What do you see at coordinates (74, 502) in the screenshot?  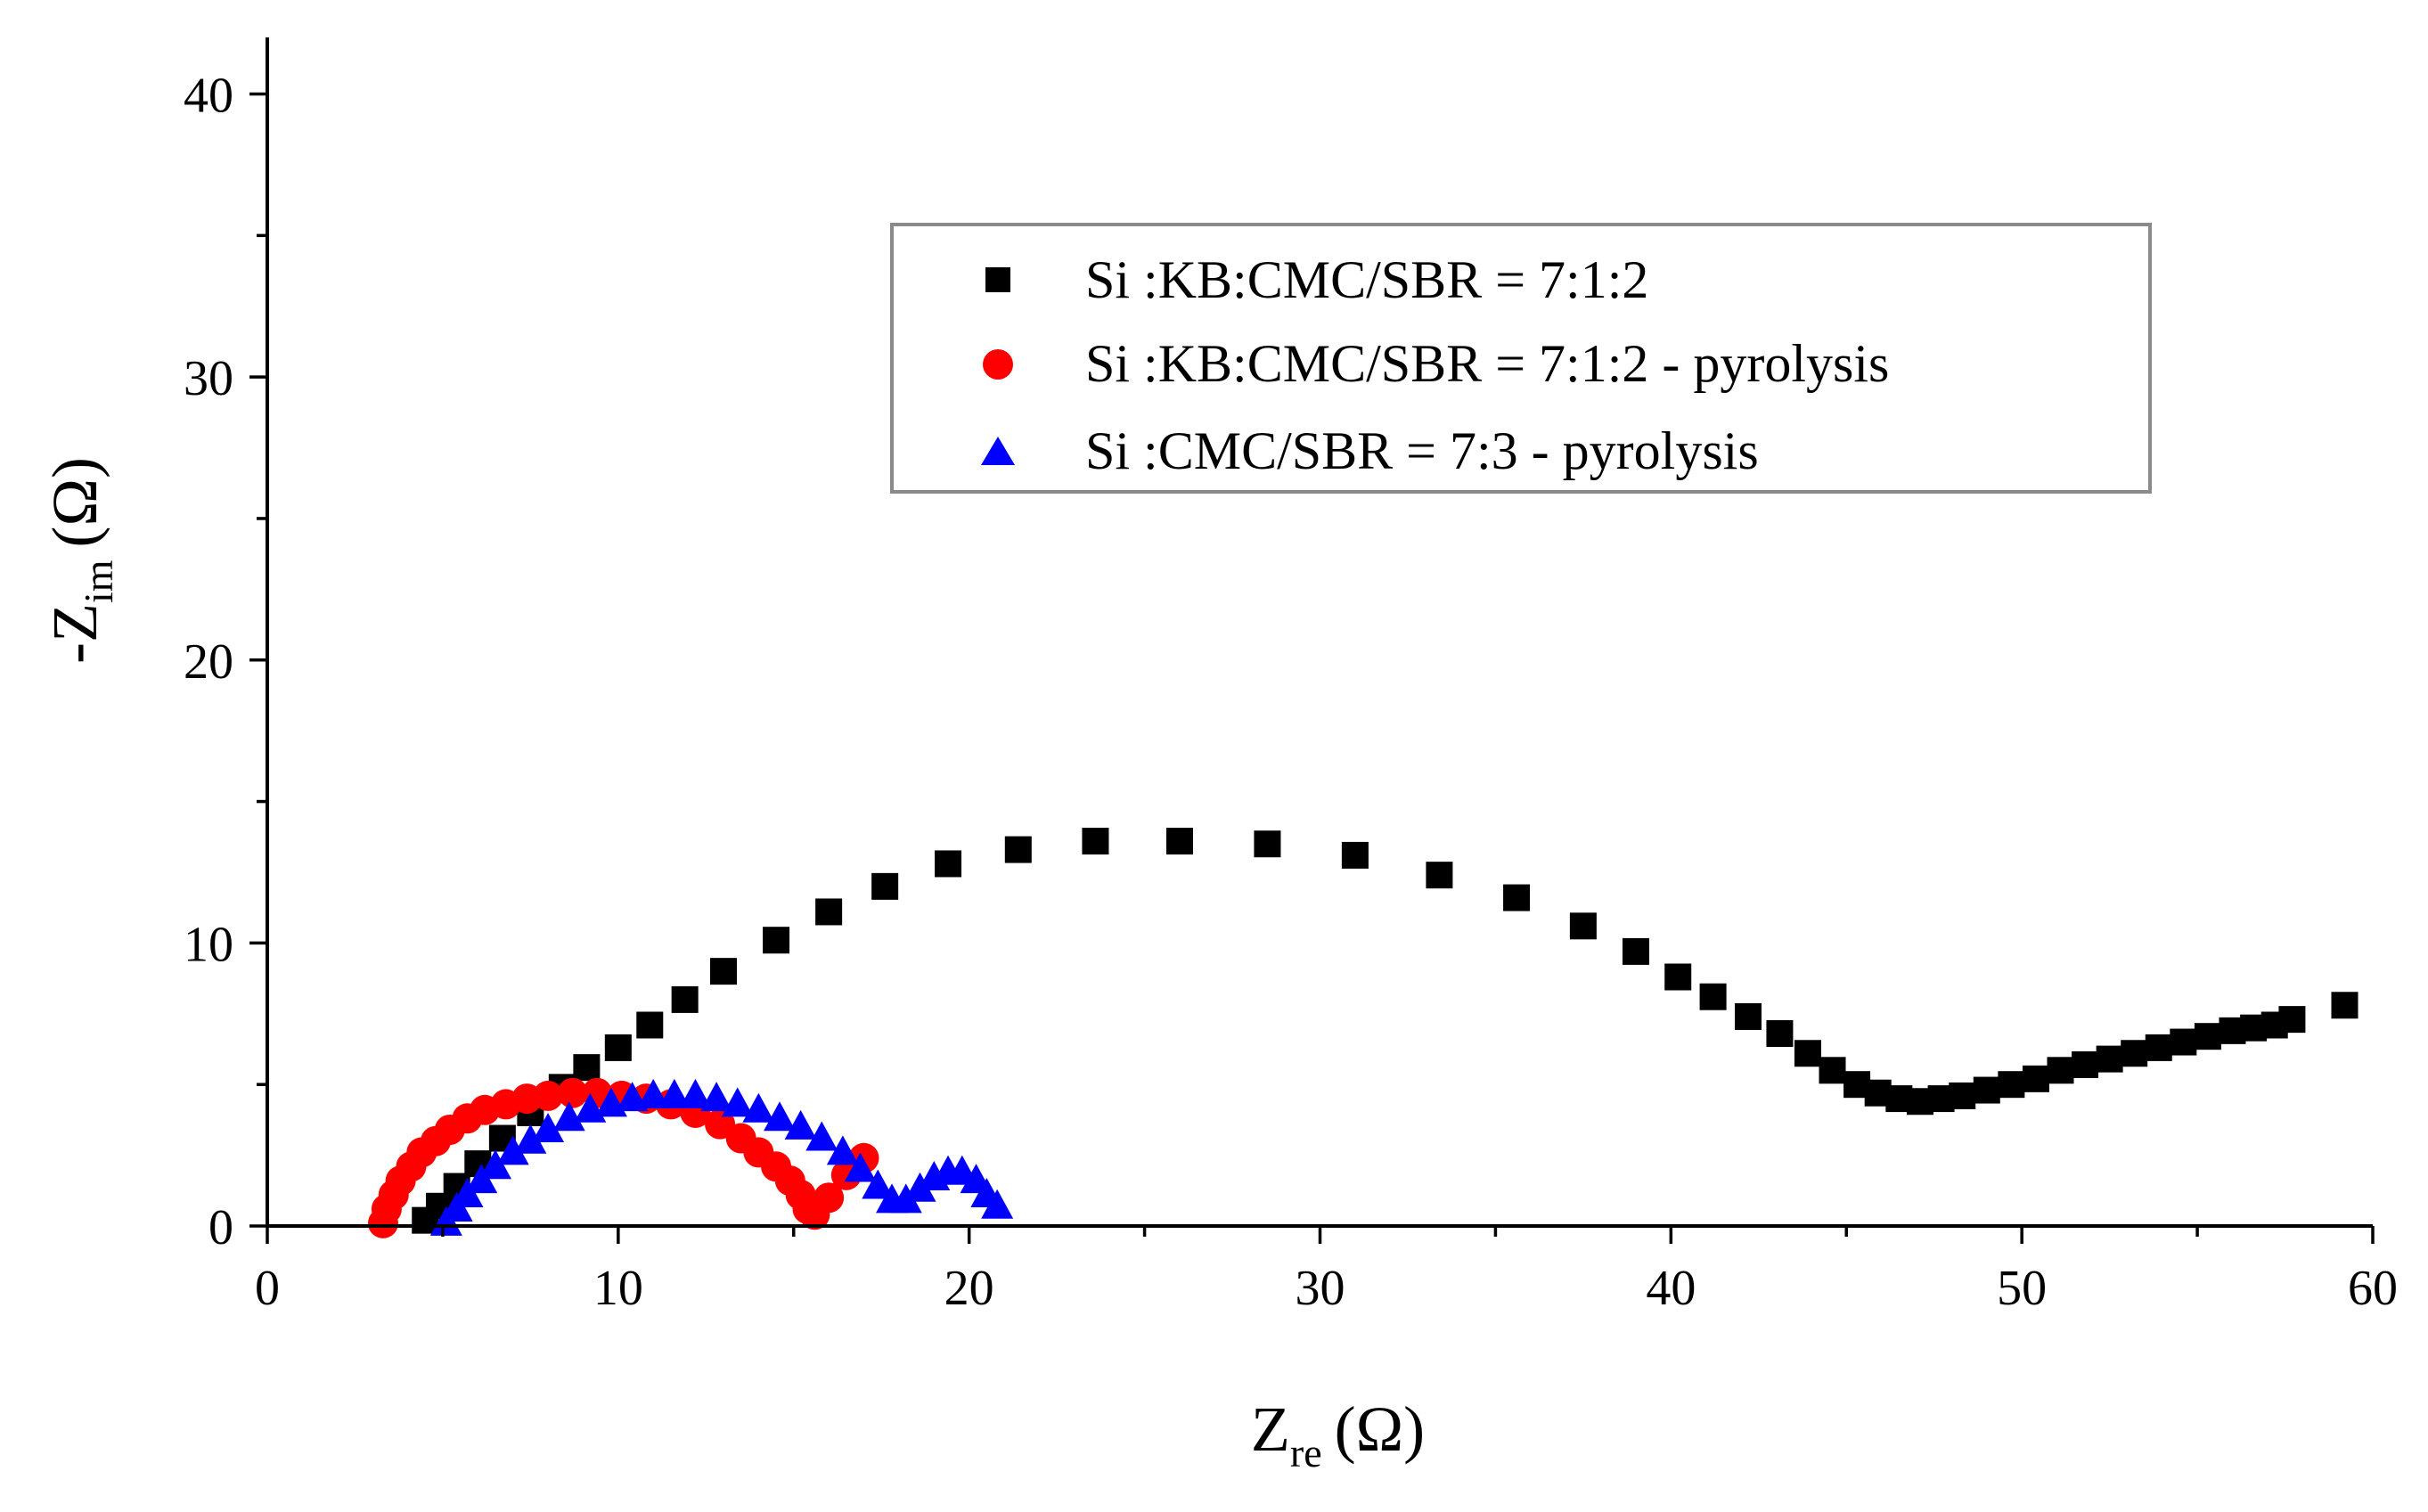 I see `y-axis-title-unit: (Ω)` at bounding box center [74, 502].